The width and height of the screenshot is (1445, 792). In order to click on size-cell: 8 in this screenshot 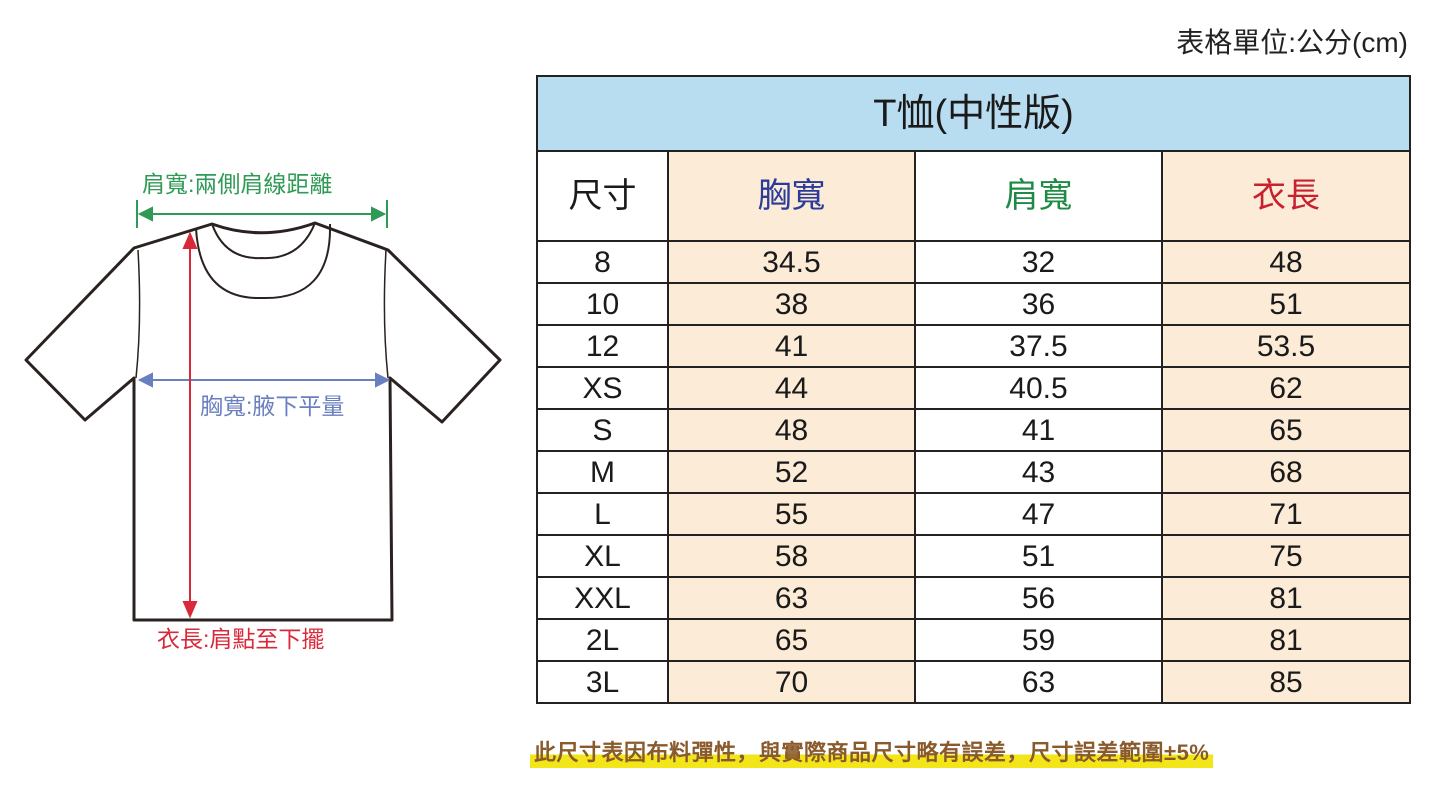, I will do `click(602, 262)`.